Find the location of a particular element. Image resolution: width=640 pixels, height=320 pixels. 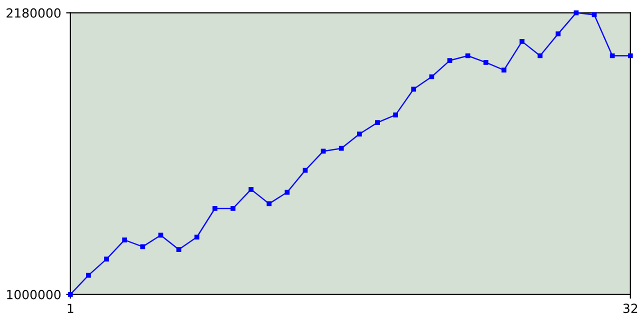

x-tick-label: 1 is located at coordinates (71, 308).